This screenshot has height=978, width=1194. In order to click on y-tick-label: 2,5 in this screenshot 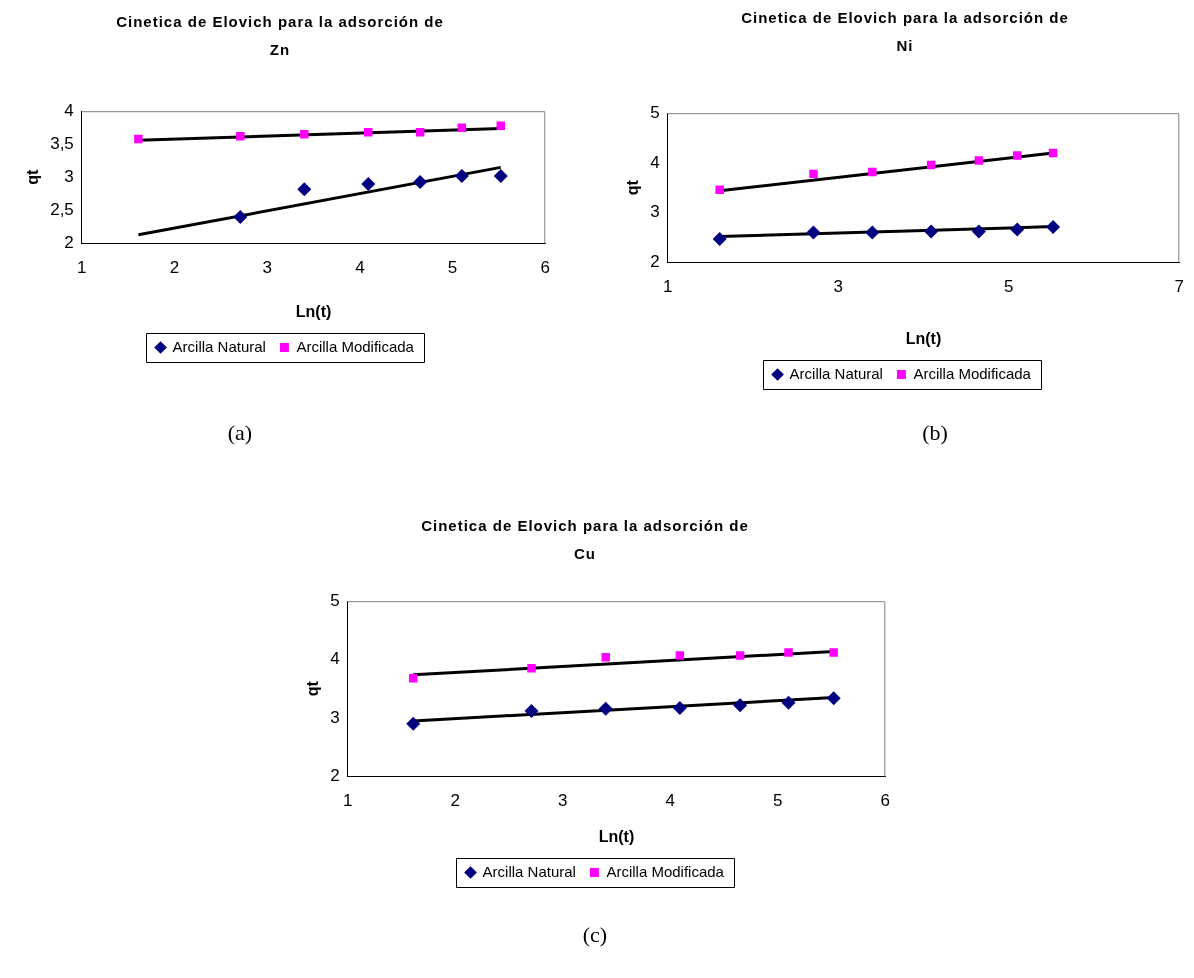, I will do `click(62, 210)`.